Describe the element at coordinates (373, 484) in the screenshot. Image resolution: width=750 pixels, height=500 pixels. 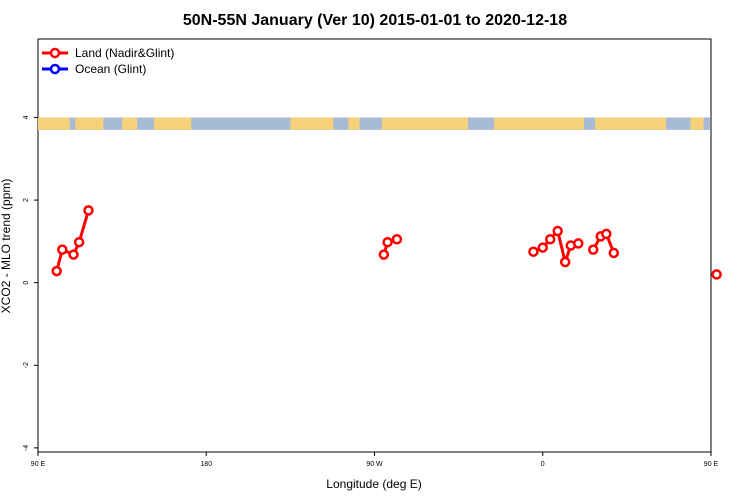
I see `x-axis-label: Longitude (deg E)` at that location.